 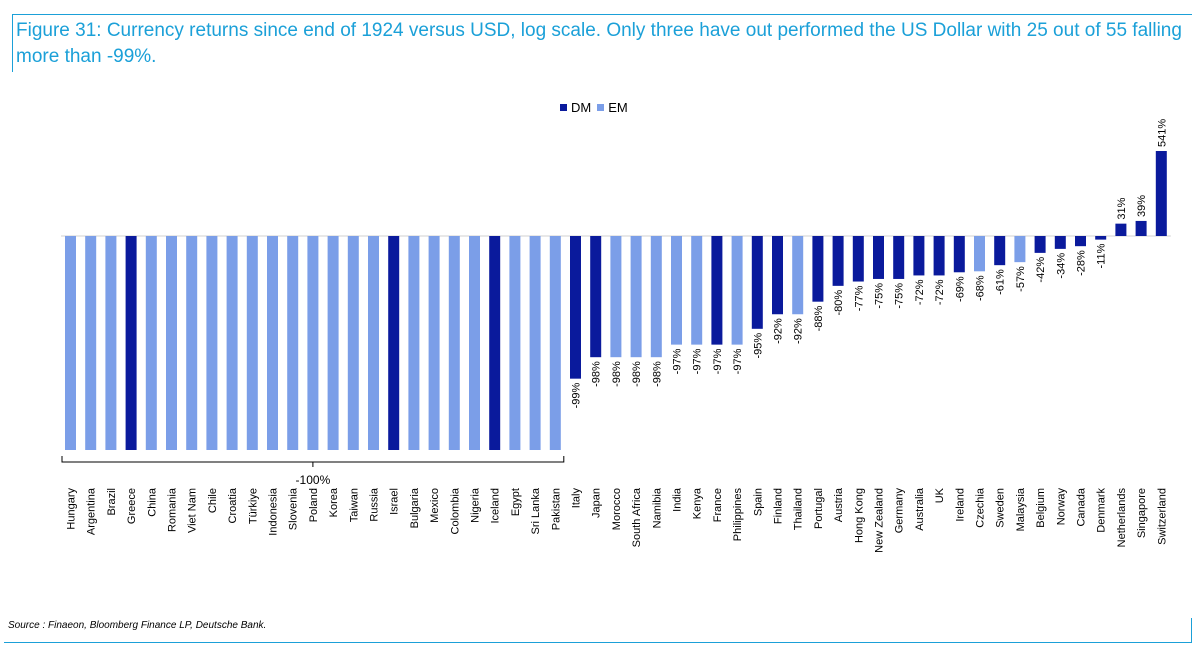 I want to click on bar-japan, so click(x=596, y=297).